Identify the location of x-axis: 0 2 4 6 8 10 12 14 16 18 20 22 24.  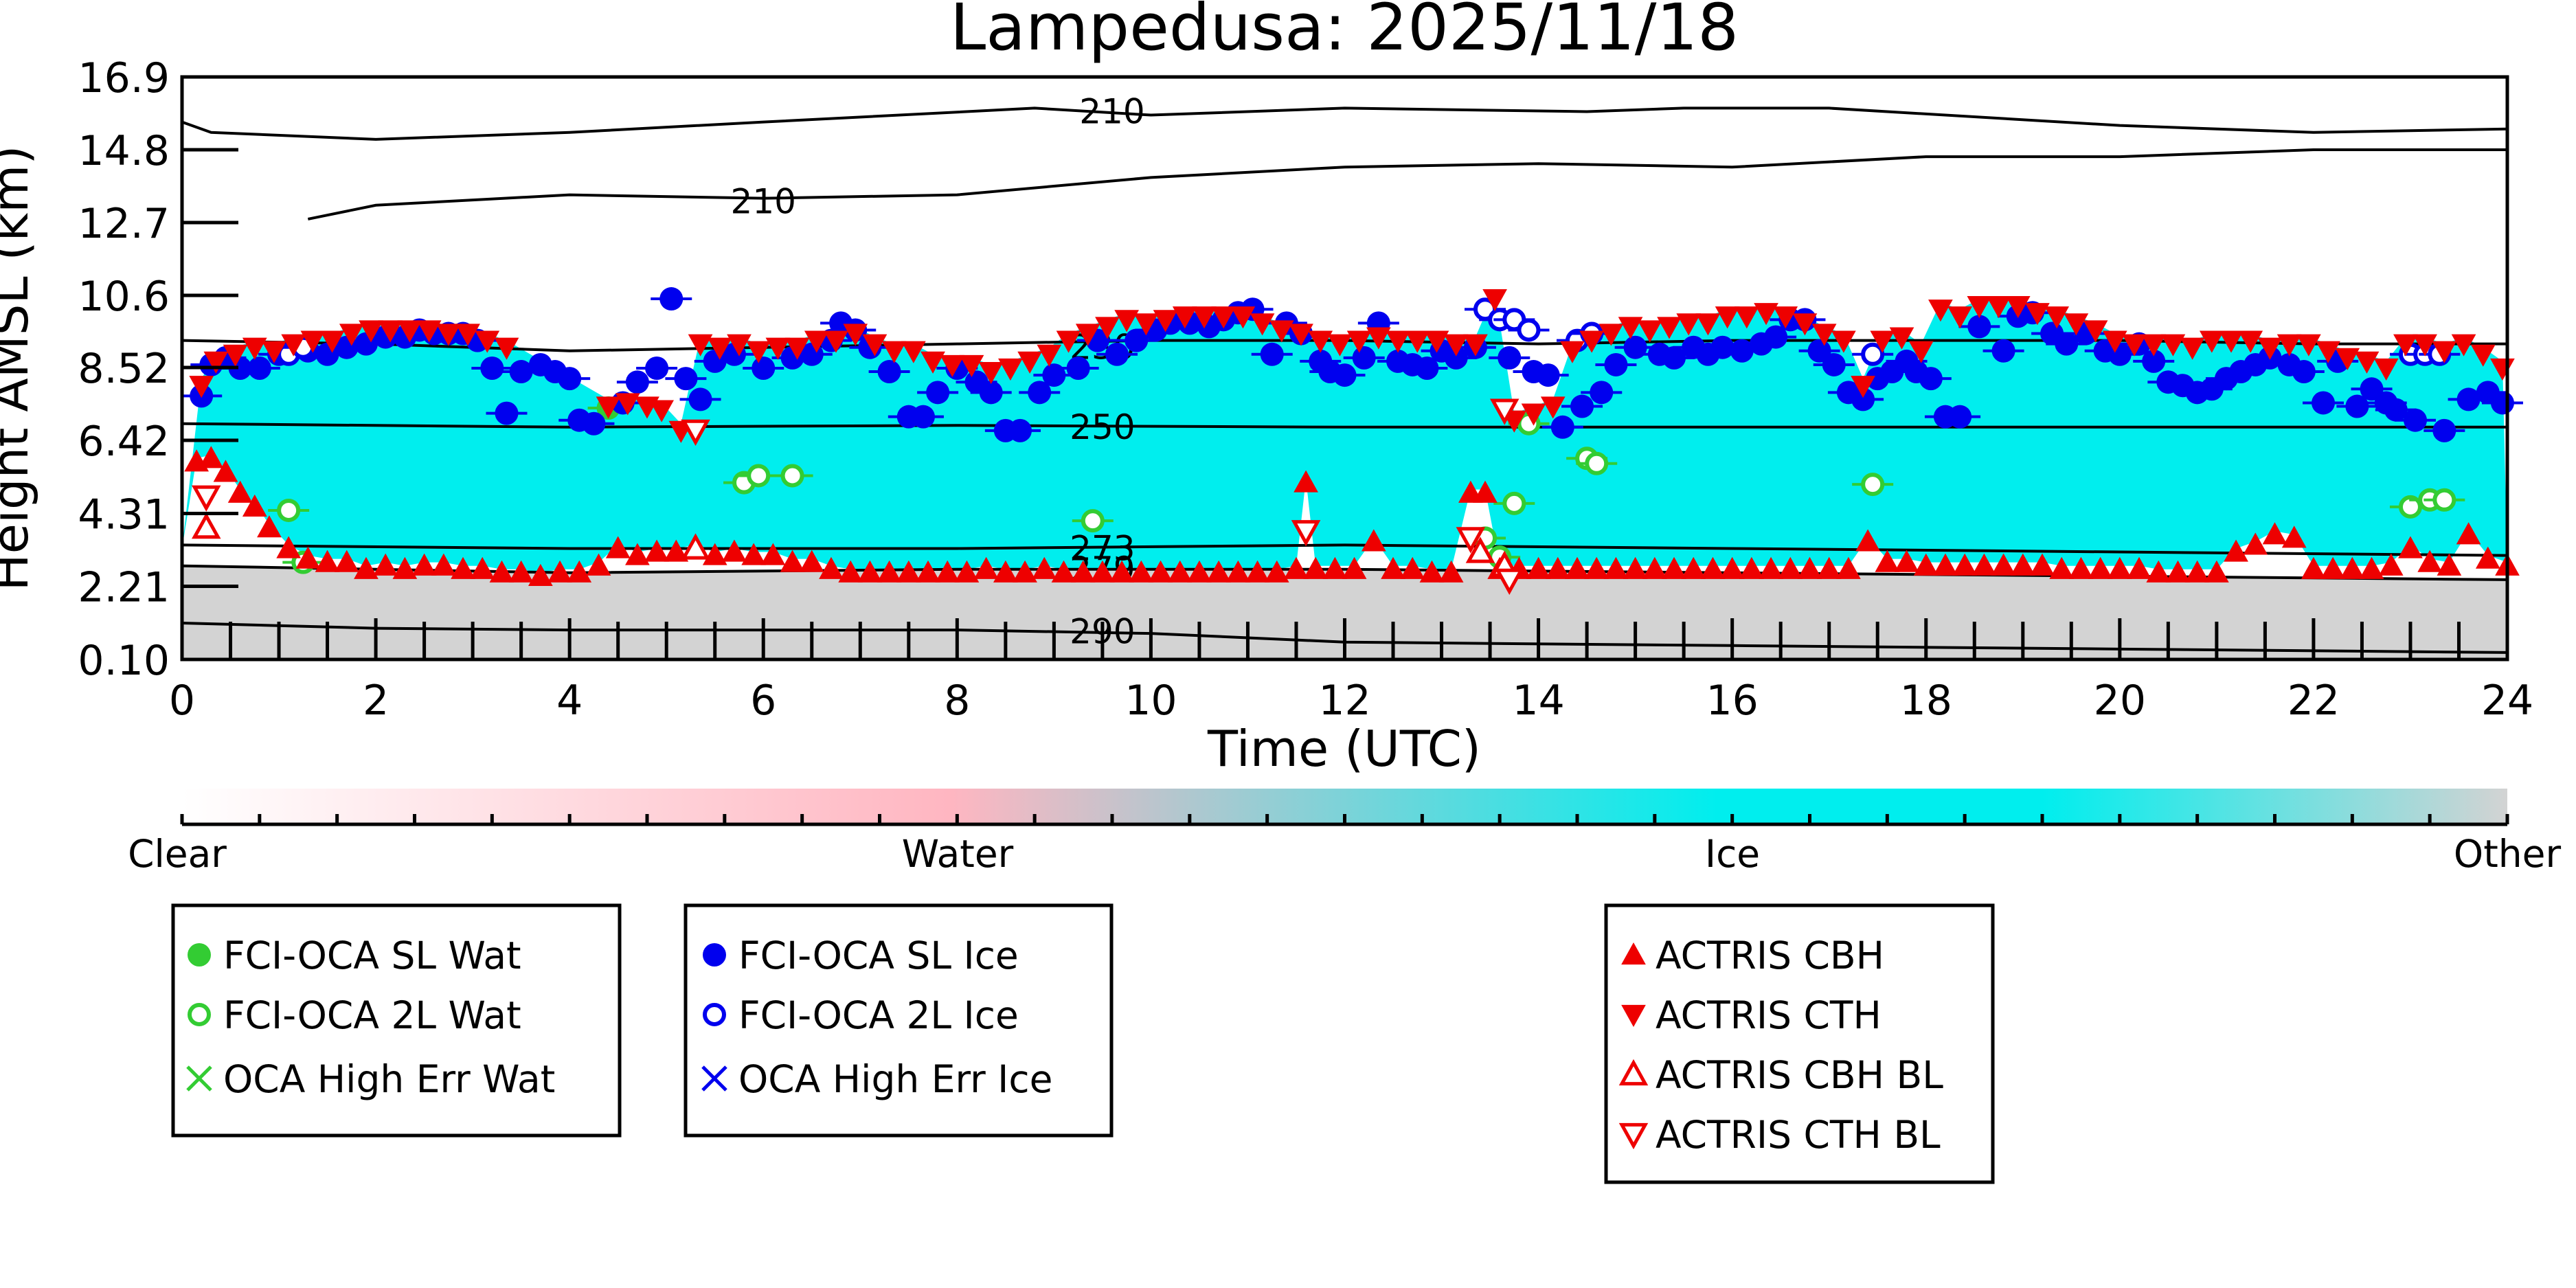
(1351, 671).